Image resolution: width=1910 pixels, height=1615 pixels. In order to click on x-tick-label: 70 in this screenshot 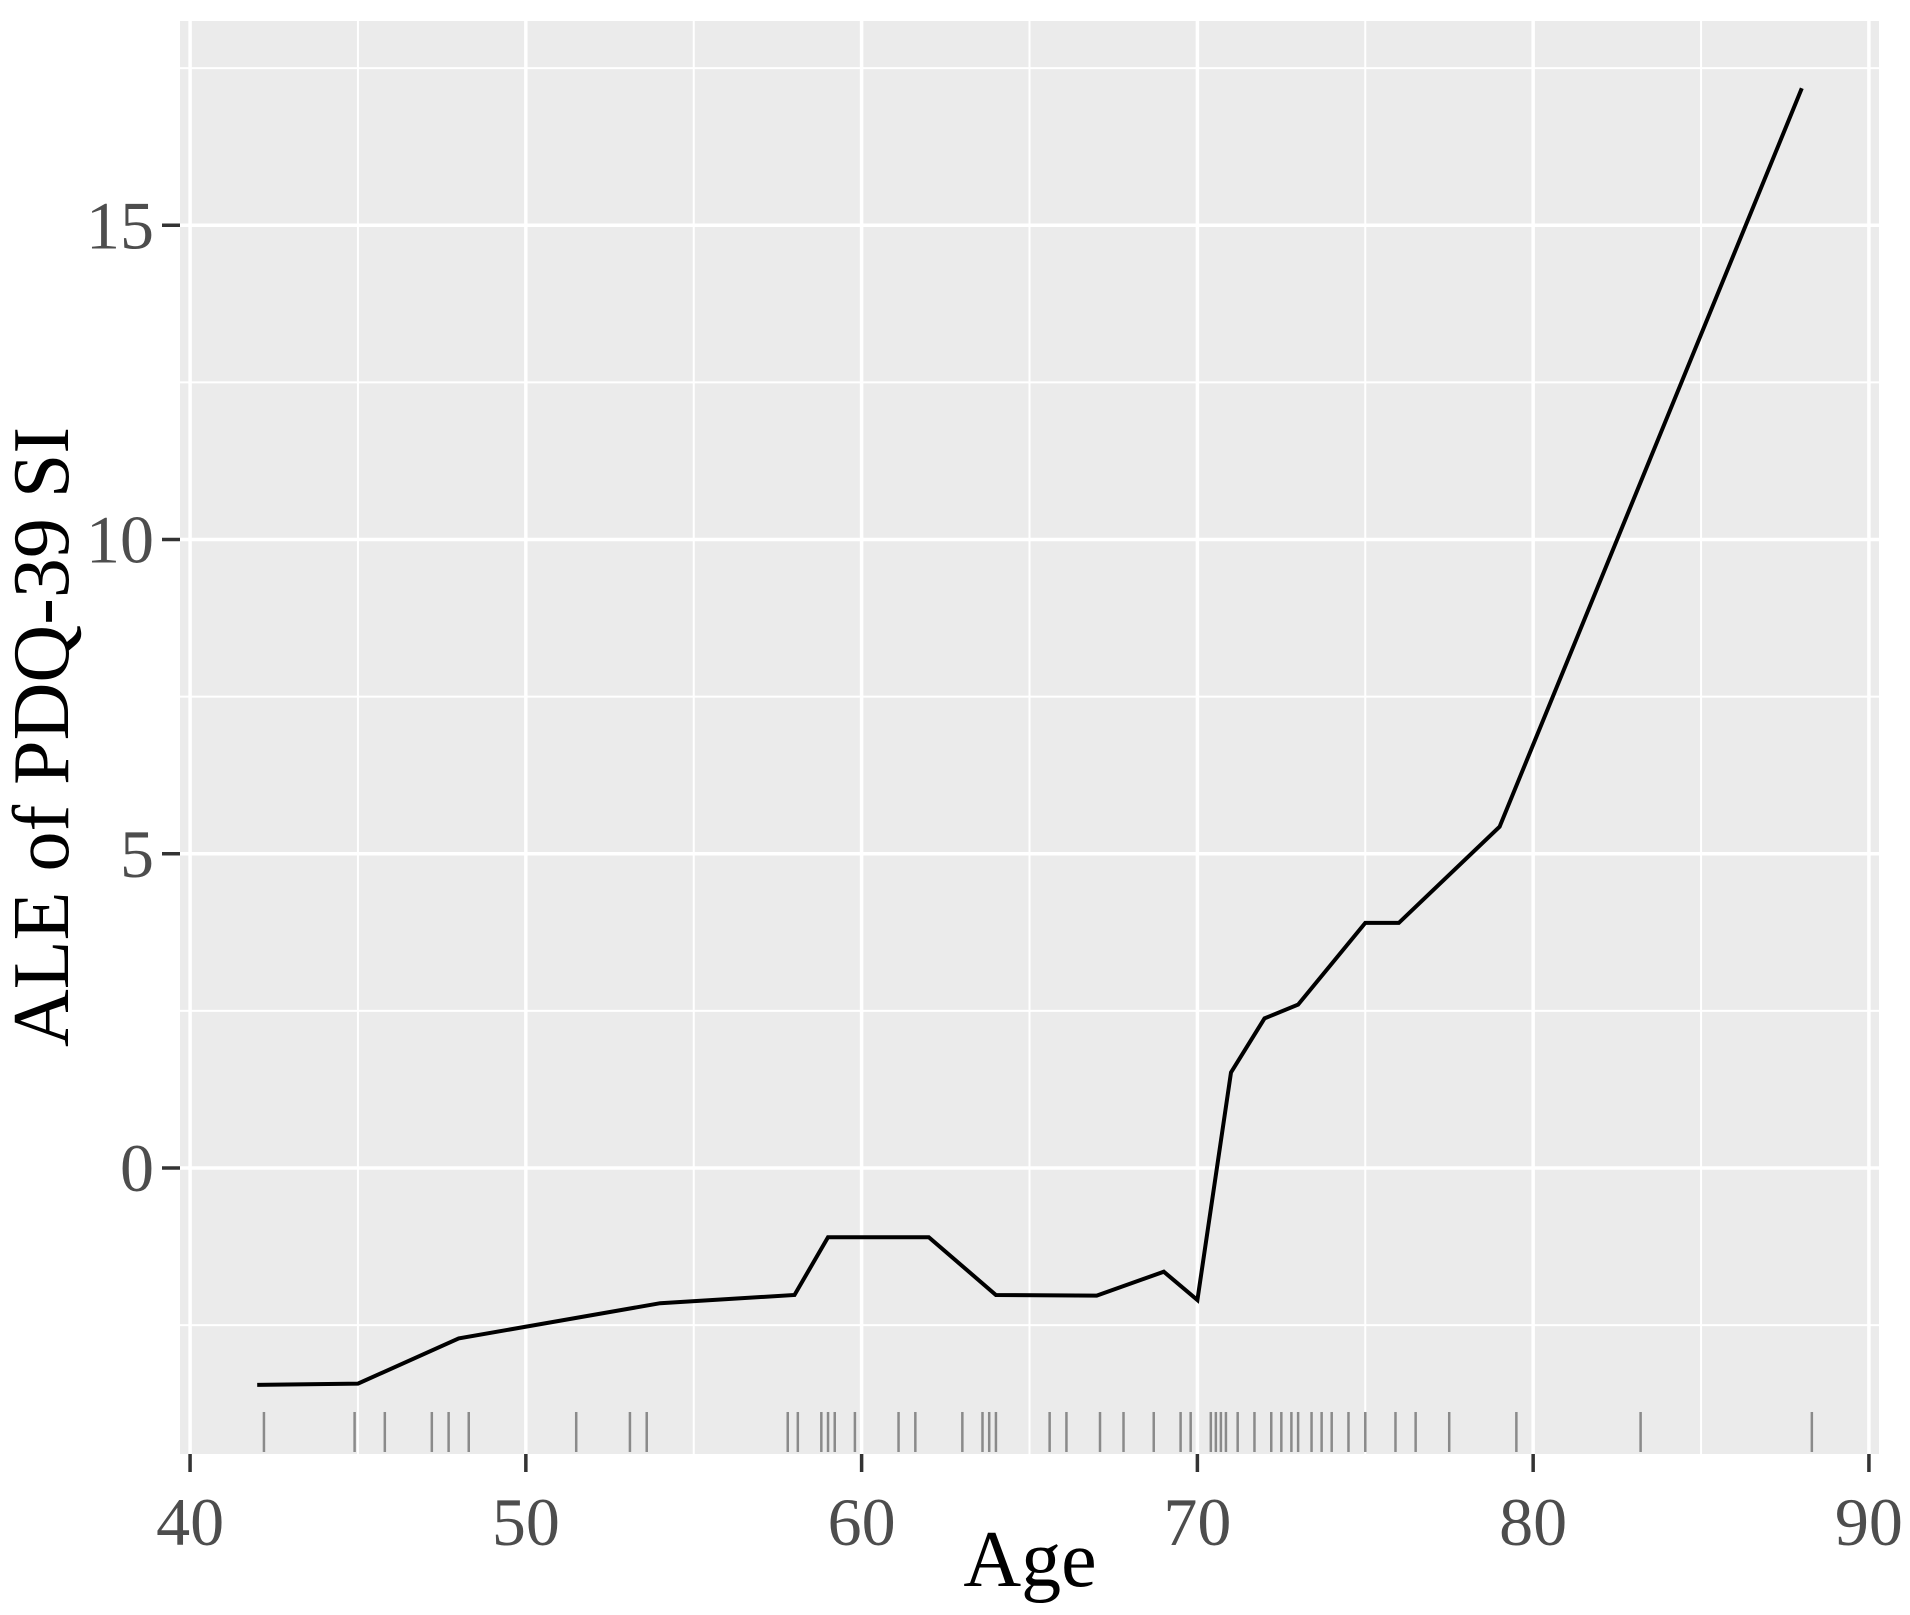, I will do `click(1197, 1522)`.